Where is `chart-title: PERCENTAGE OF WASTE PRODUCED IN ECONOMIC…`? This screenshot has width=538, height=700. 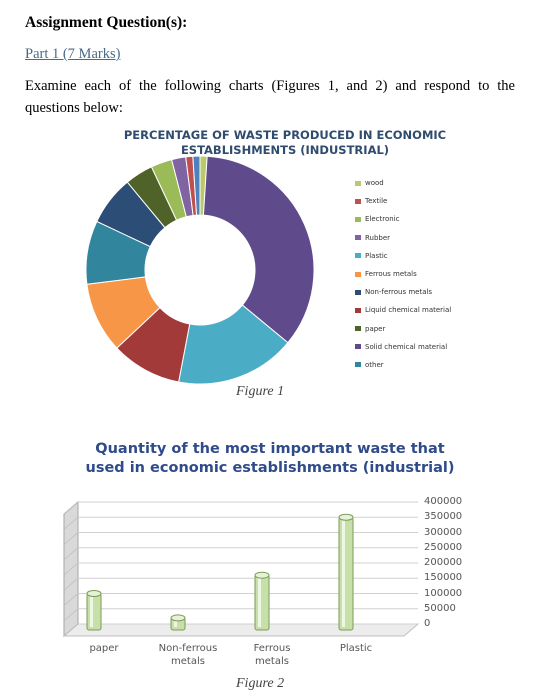 chart-title: PERCENTAGE OF WASTE PRODUCED IN ECONOMIC… is located at coordinates (285, 142).